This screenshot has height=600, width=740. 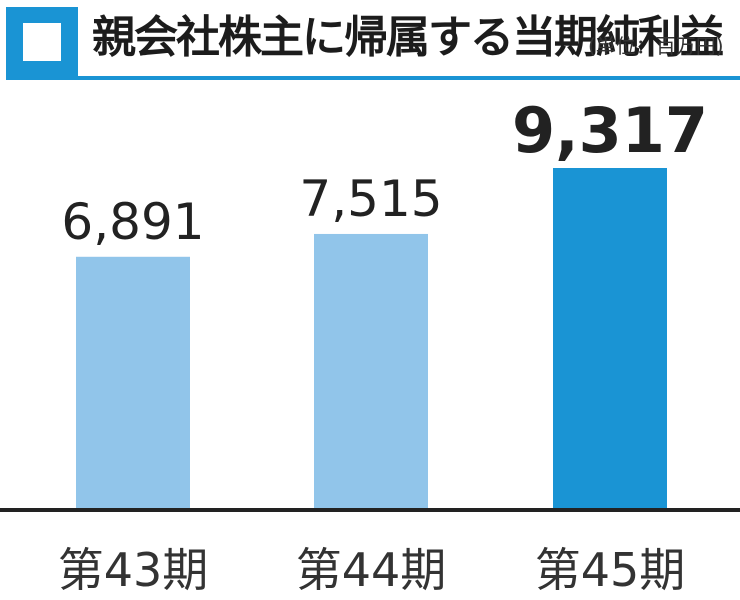 What do you see at coordinates (371, 570) in the screenshot?
I see `category-label-2: 第44期` at bounding box center [371, 570].